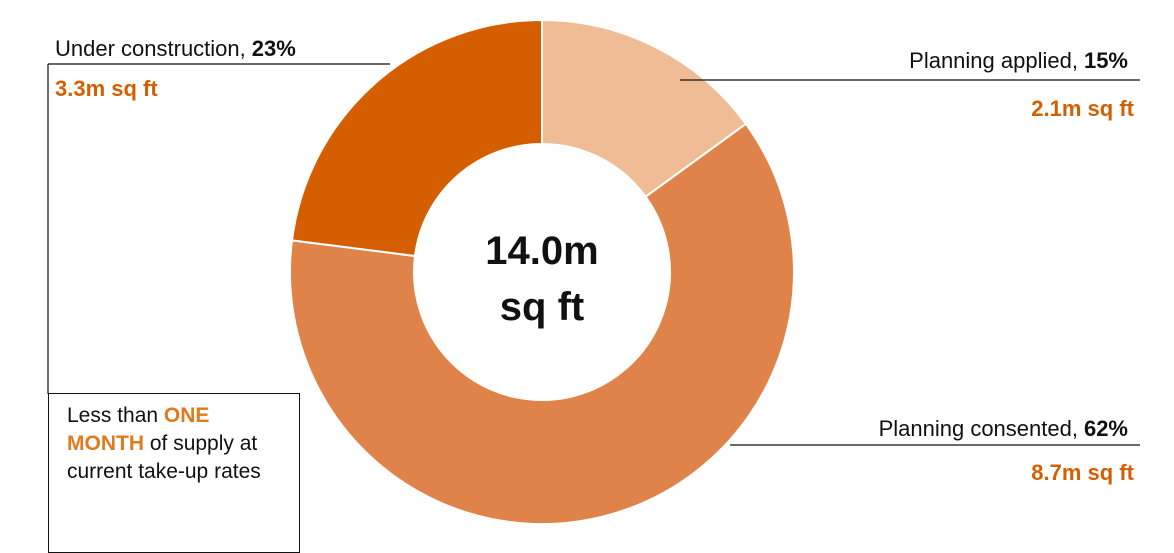 The height and width of the screenshot is (553, 1174). What do you see at coordinates (106, 88) in the screenshot?
I see `segment-sublabel: 3.3m sq ft` at bounding box center [106, 88].